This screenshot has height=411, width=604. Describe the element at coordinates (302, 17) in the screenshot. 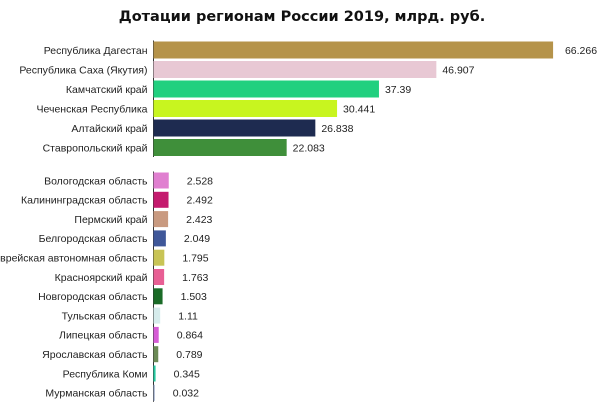

I see `chart-title: Дотации регионам России 2019, млрд. руб.` at that location.